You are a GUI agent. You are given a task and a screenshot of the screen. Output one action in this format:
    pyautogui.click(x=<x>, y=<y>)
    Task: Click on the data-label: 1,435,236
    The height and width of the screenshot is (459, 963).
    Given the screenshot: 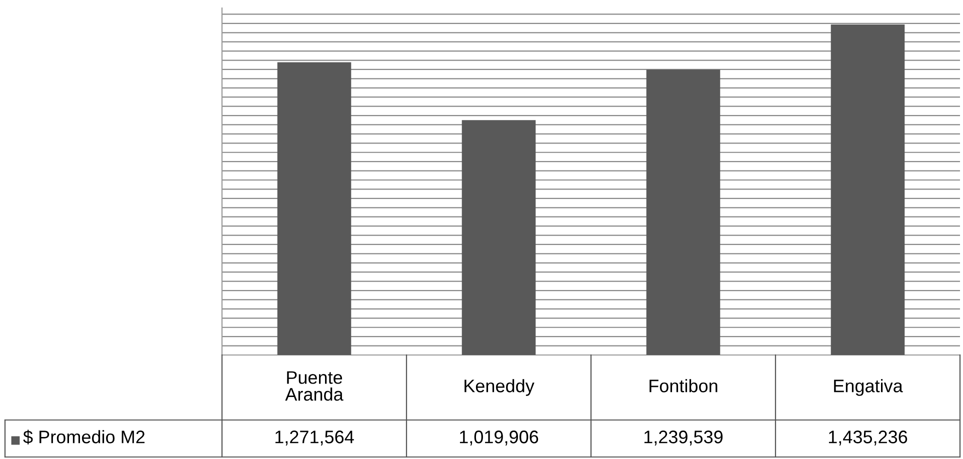 What is the action you would take?
    pyautogui.click(x=868, y=438)
    